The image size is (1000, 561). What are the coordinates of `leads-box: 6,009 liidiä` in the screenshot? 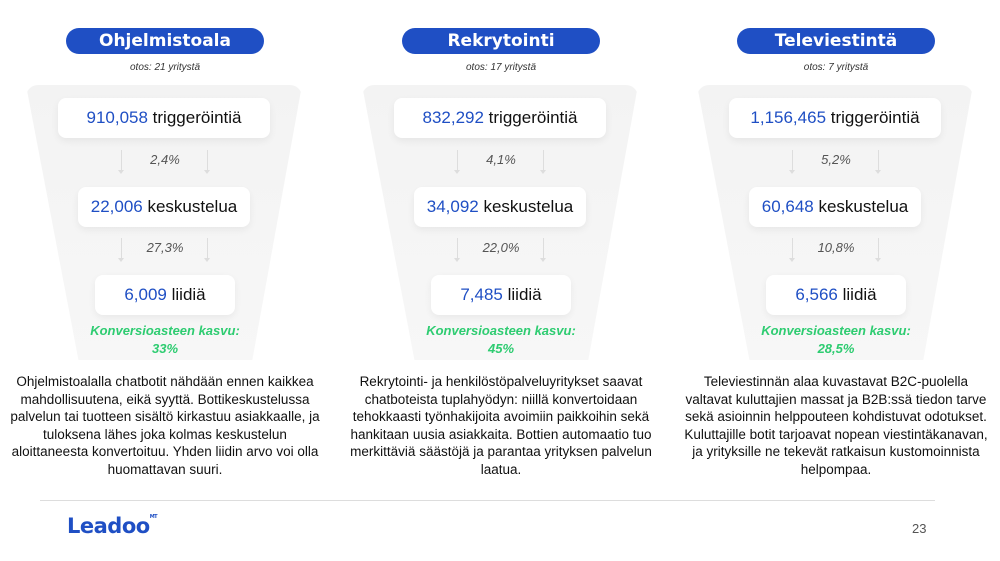 It's located at (165, 295).